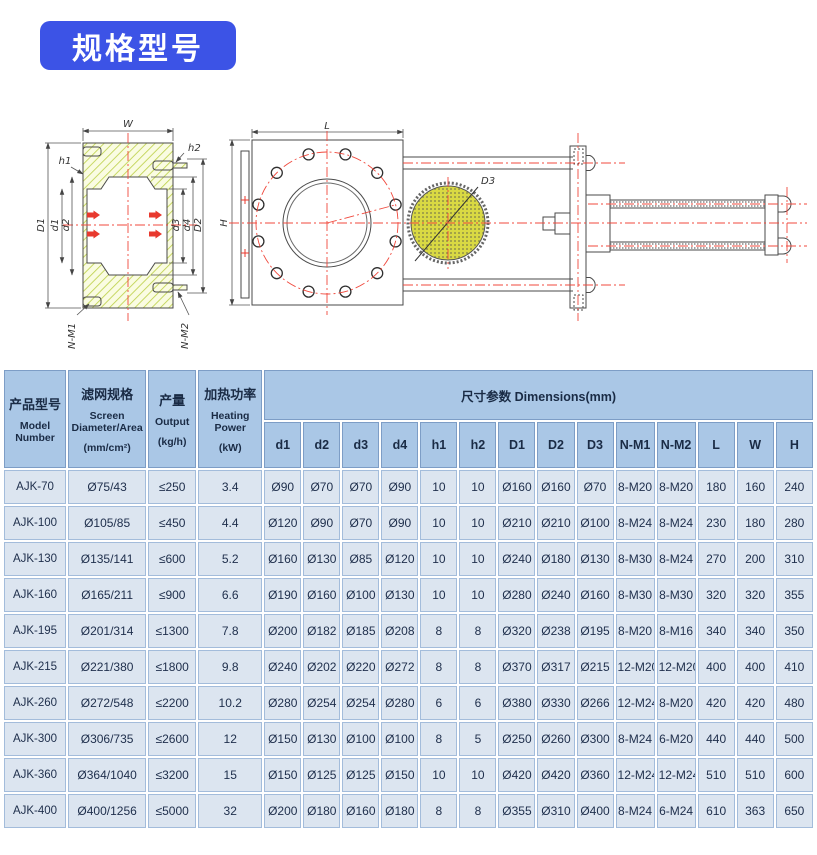  What do you see at coordinates (556, 739) in the screenshot?
I see `value-cell: Ø260` at bounding box center [556, 739].